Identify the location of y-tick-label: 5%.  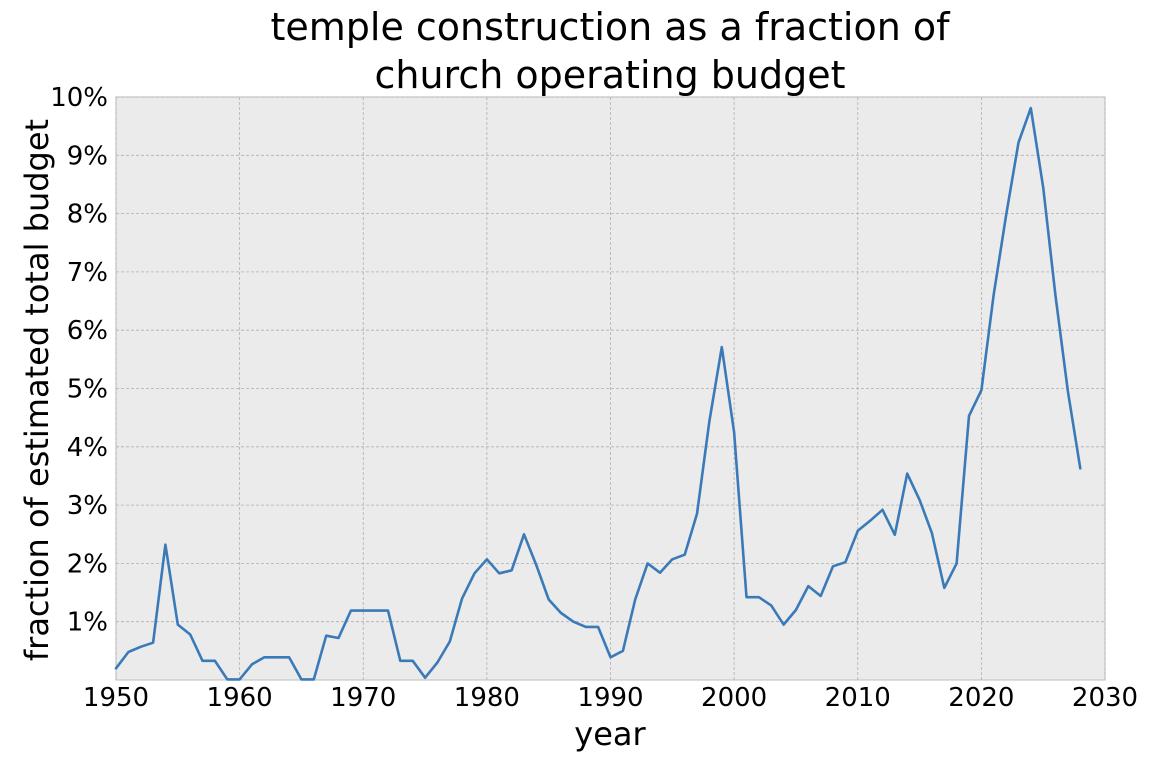
(87, 390).